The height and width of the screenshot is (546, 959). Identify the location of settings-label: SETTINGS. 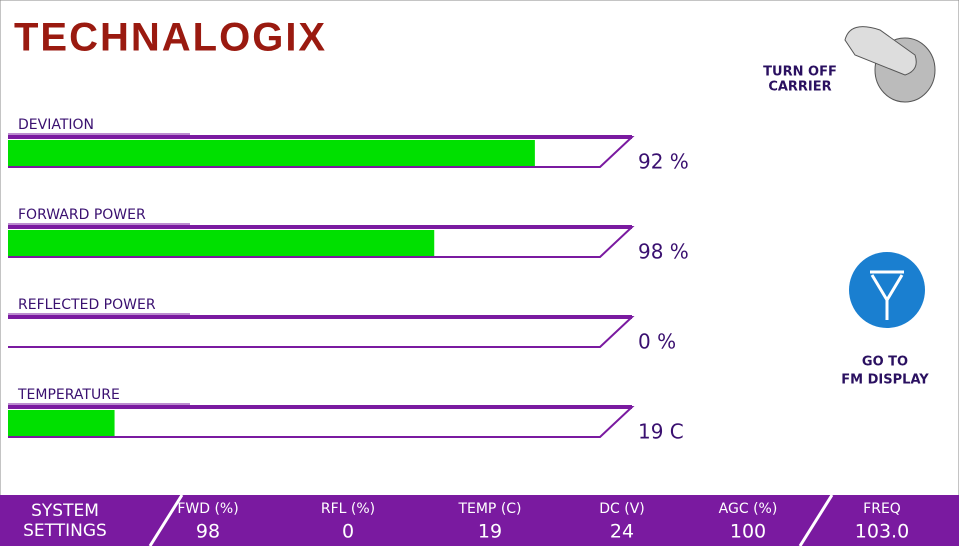
(65, 531).